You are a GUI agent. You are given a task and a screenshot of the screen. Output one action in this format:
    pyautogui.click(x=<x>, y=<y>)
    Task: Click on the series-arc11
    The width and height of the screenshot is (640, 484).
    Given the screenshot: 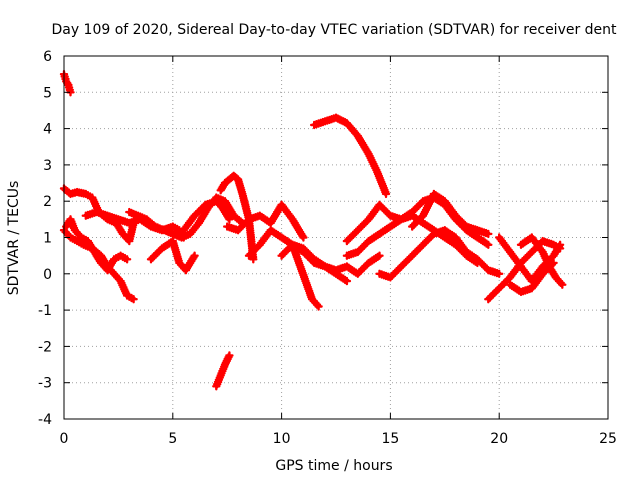 What is the action you would take?
    pyautogui.click(x=265, y=221)
    